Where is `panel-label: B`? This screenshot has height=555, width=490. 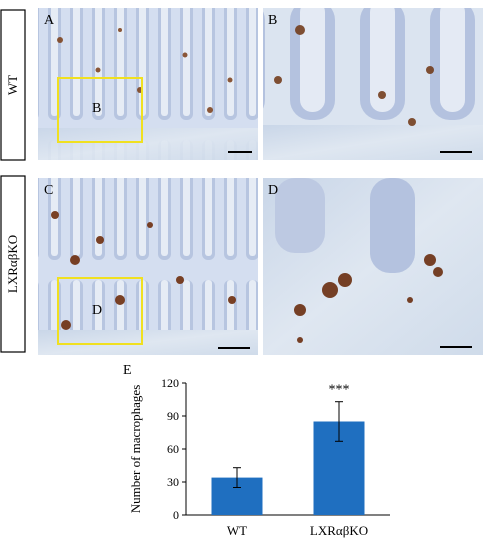
panel-label: B is located at coordinates (272, 20).